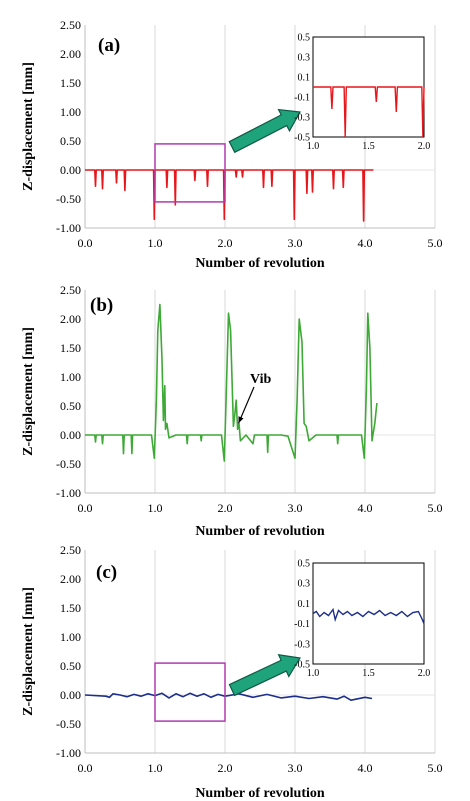 This screenshot has height=801, width=470. I want to click on panel-label: (c), so click(106, 572).